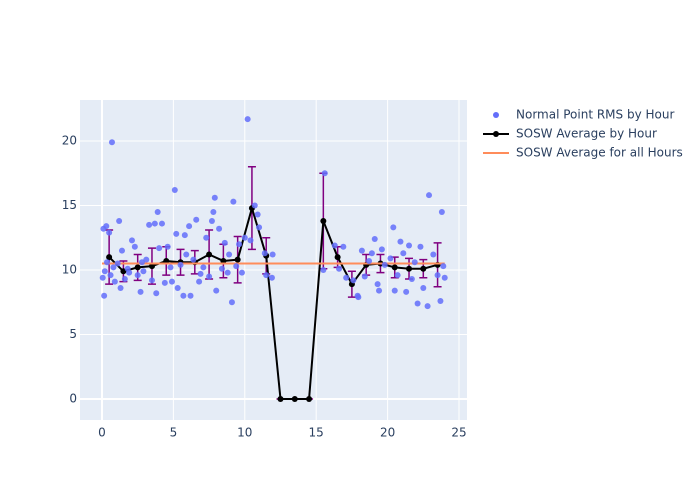 This screenshot has height=500, width=700. What do you see at coordinates (496, 134) in the screenshot?
I see `legend-symbol` at bounding box center [496, 134].